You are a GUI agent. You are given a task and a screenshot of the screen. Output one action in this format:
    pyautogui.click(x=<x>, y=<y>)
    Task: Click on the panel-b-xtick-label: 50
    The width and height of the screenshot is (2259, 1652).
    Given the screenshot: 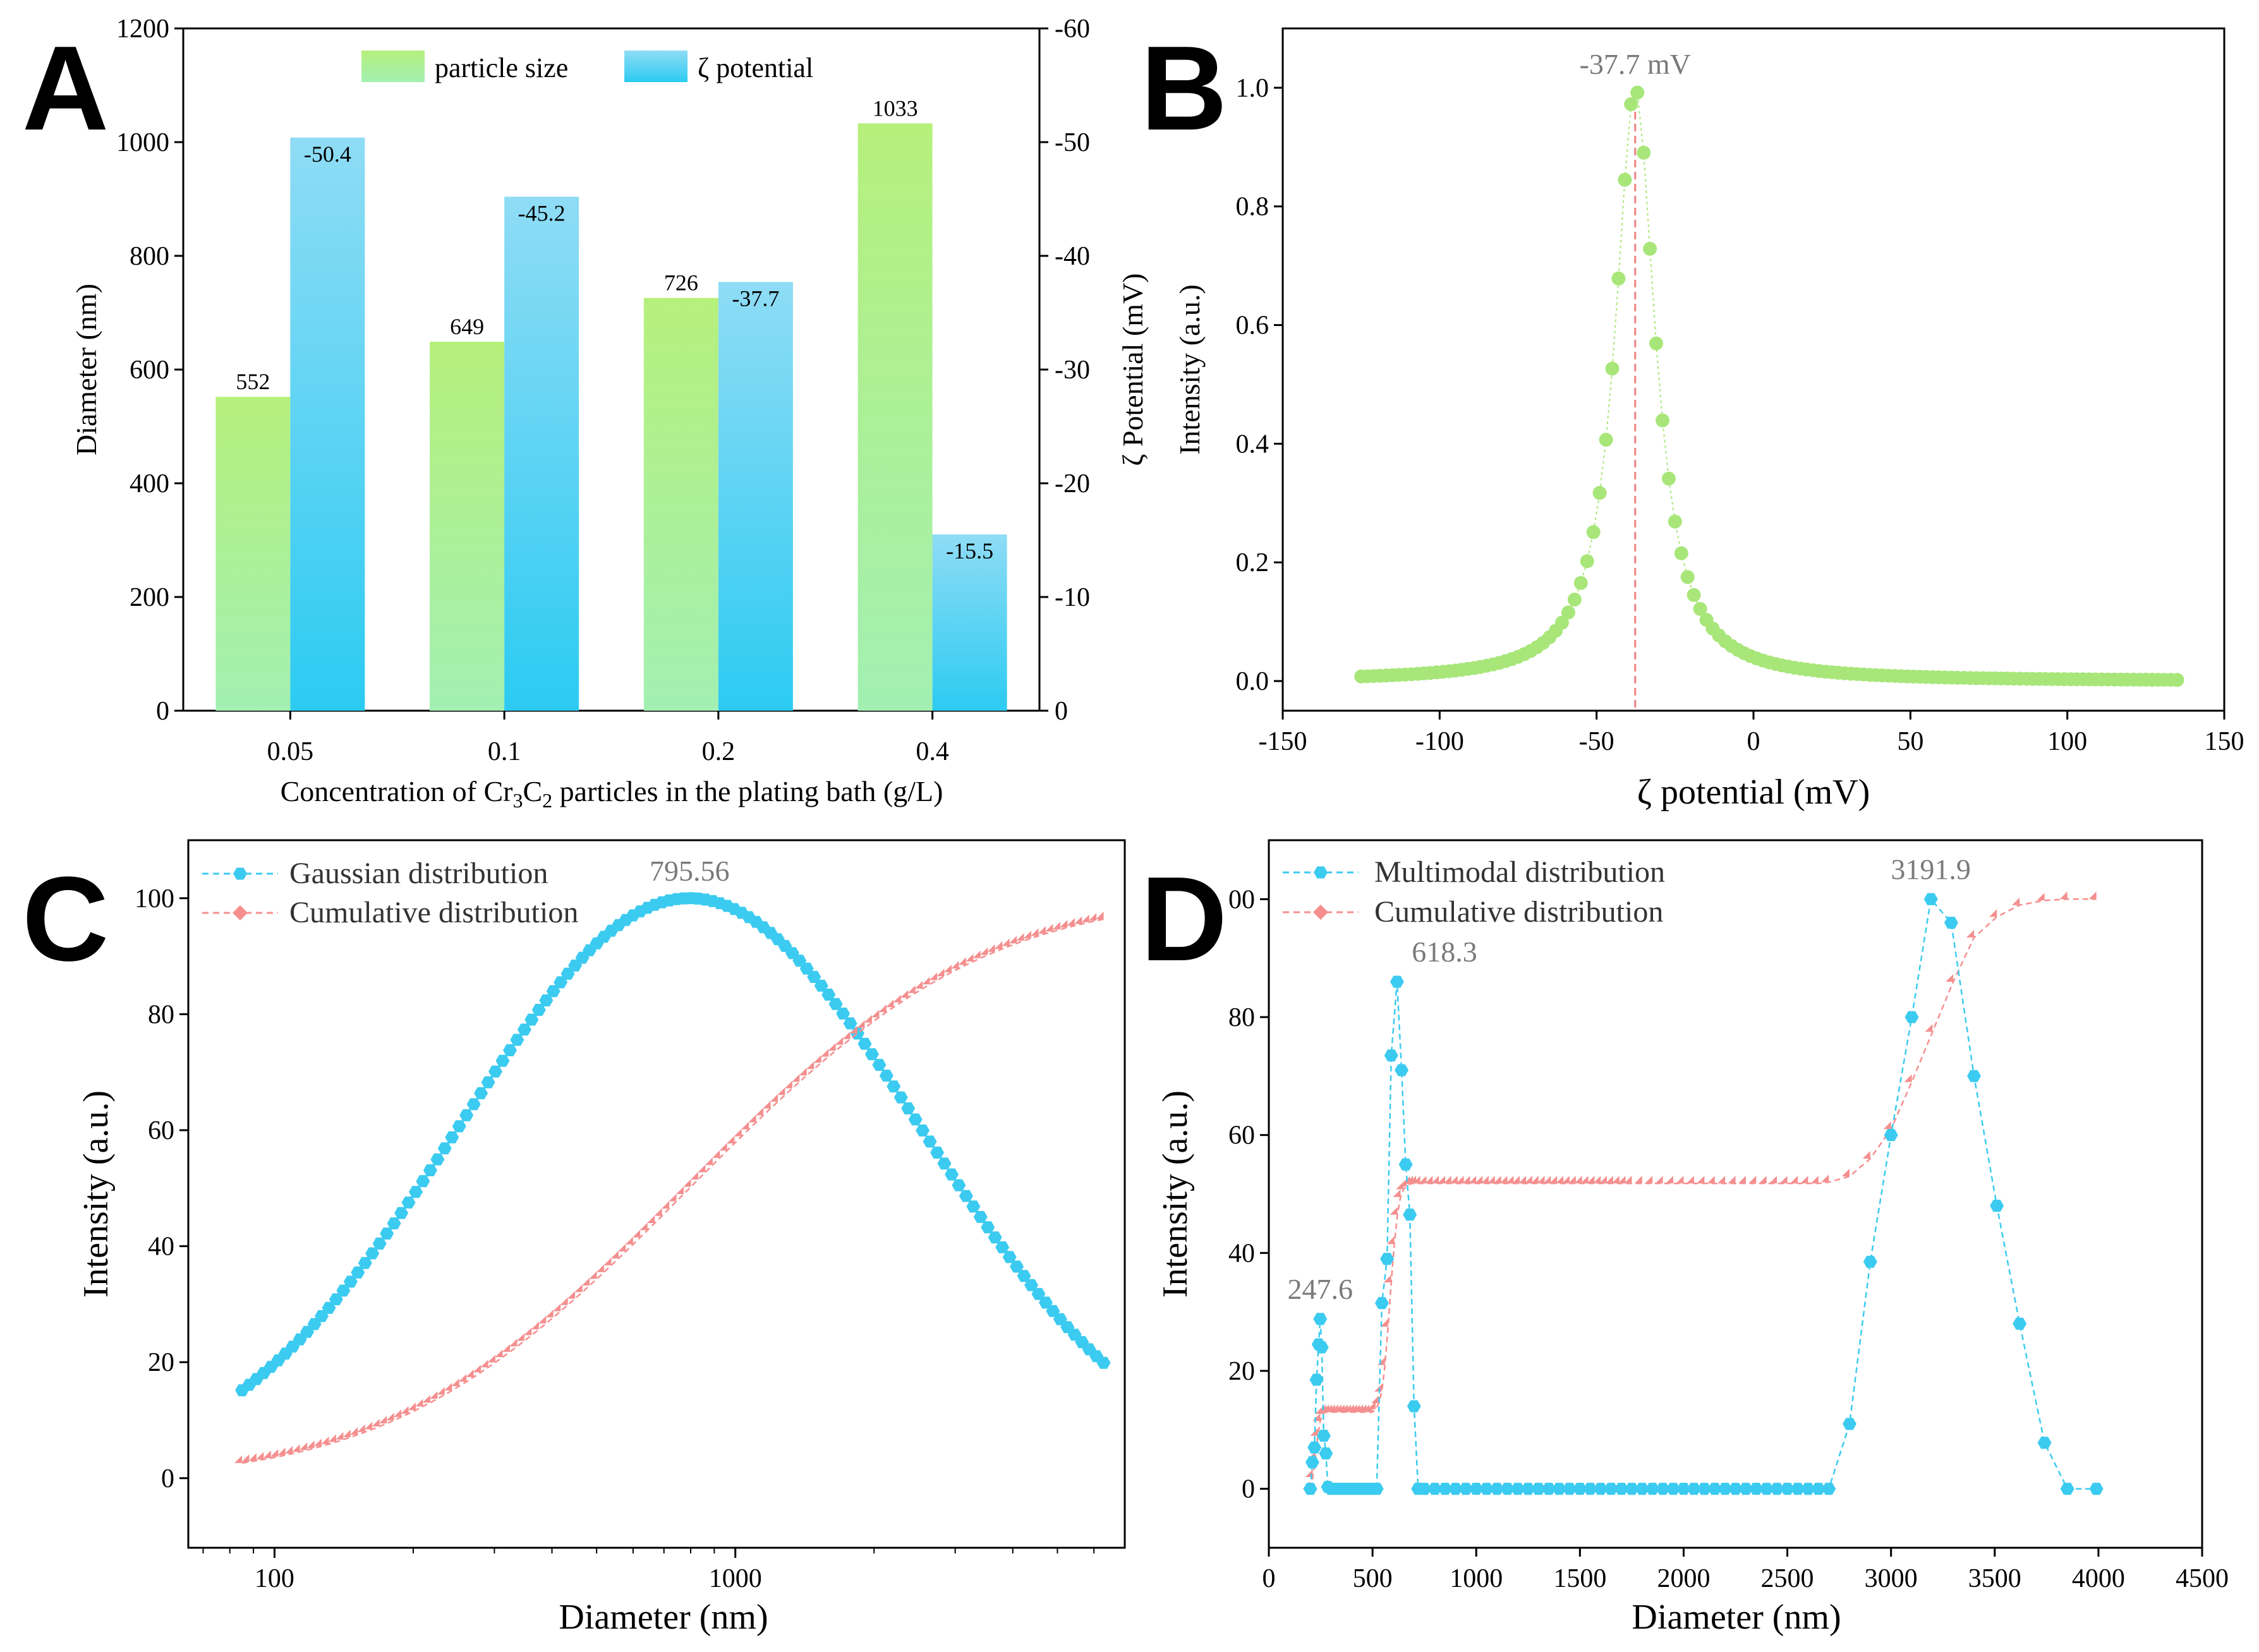 What is the action you would take?
    pyautogui.click(x=1910, y=742)
    